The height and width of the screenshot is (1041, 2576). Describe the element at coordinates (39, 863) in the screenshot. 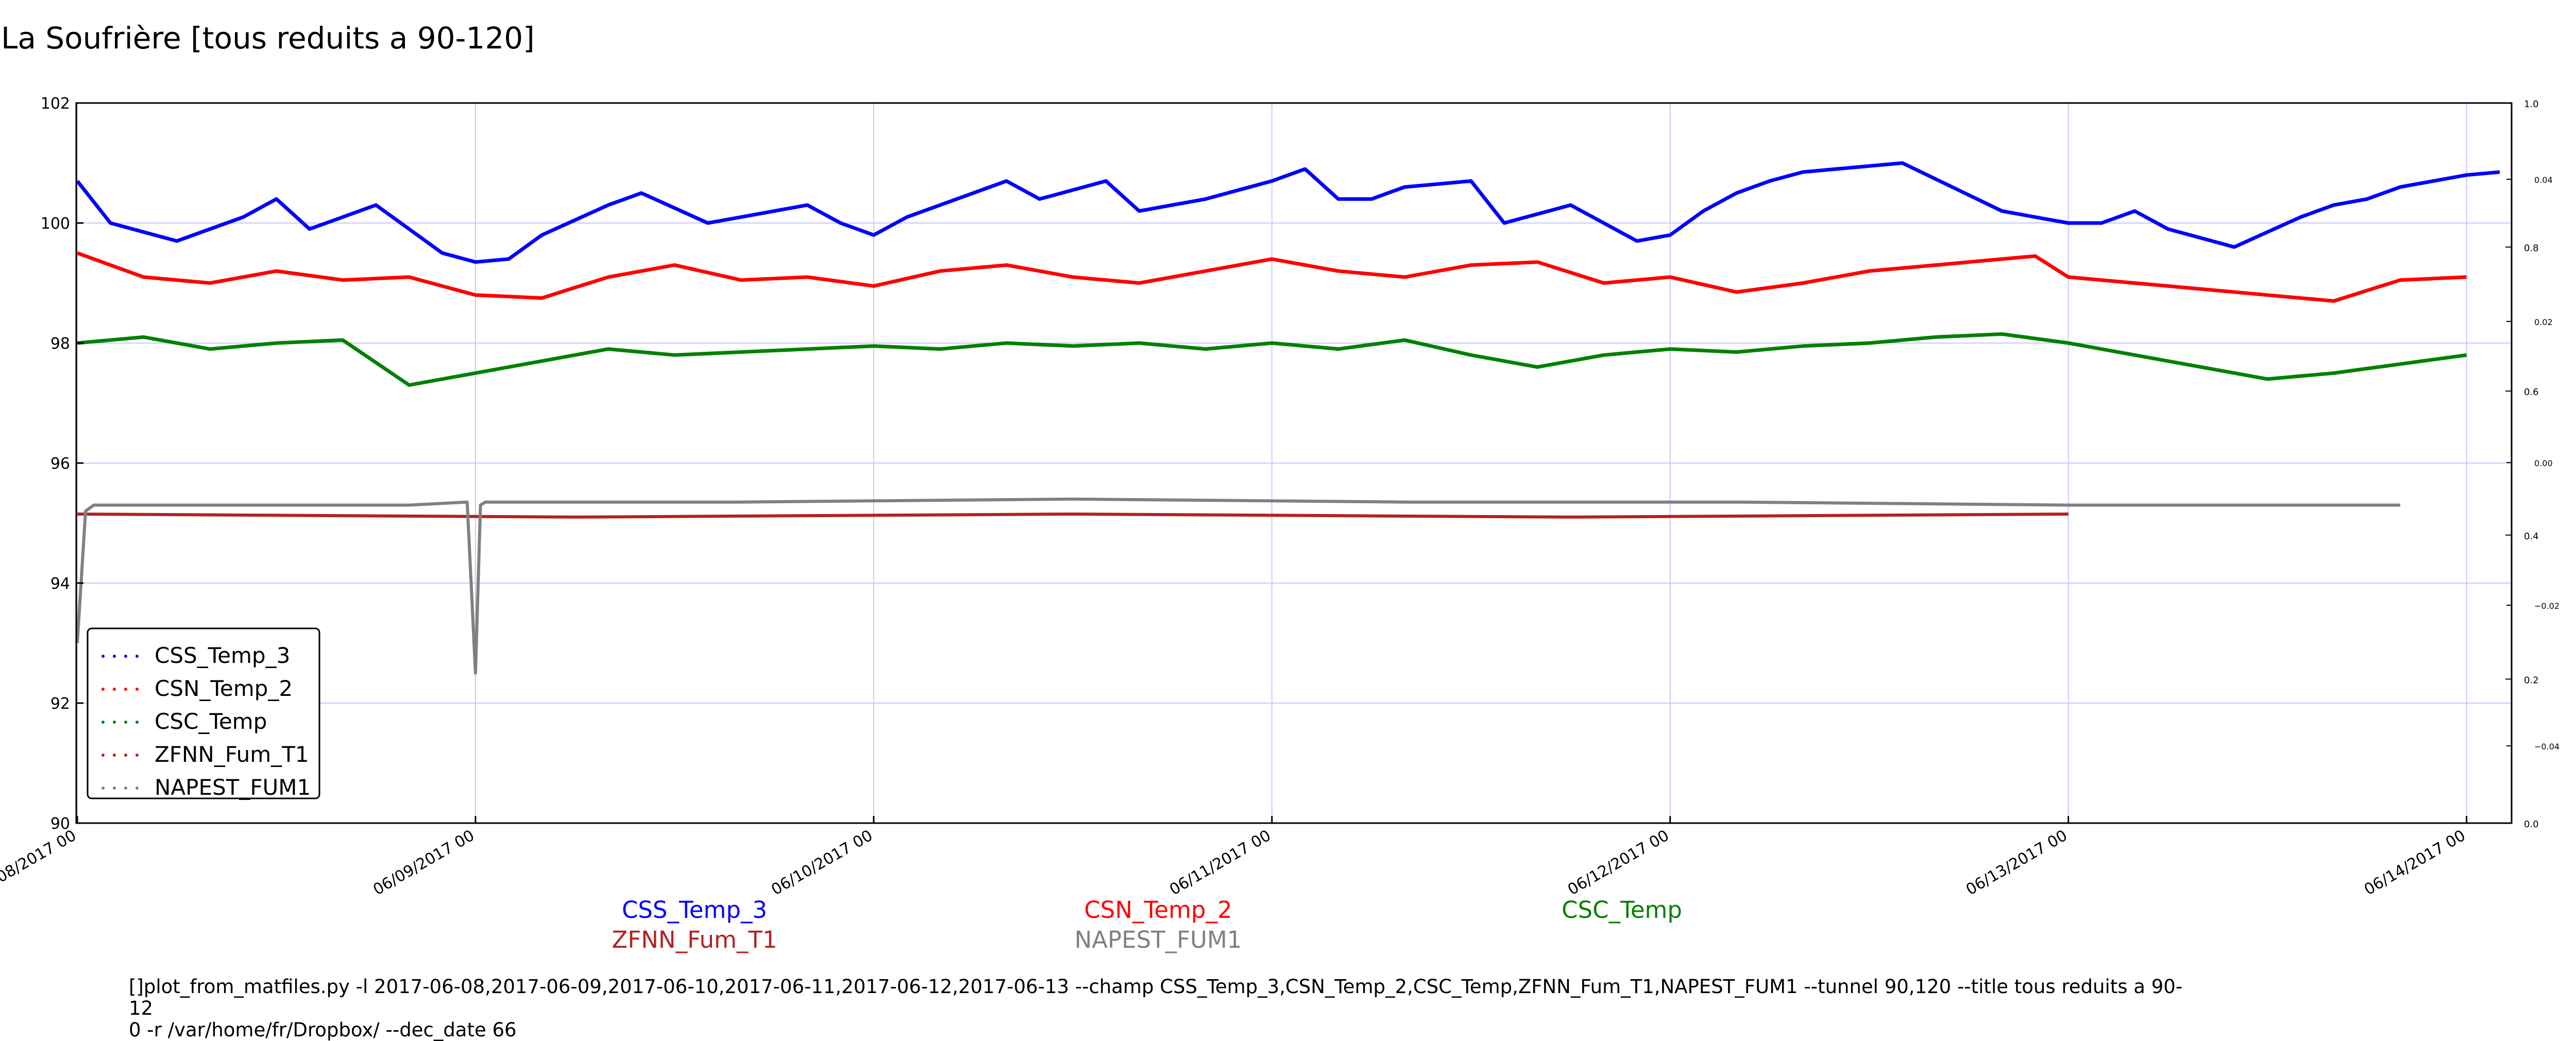

I see `x-tick-label: 06/08/2017 00` at that location.